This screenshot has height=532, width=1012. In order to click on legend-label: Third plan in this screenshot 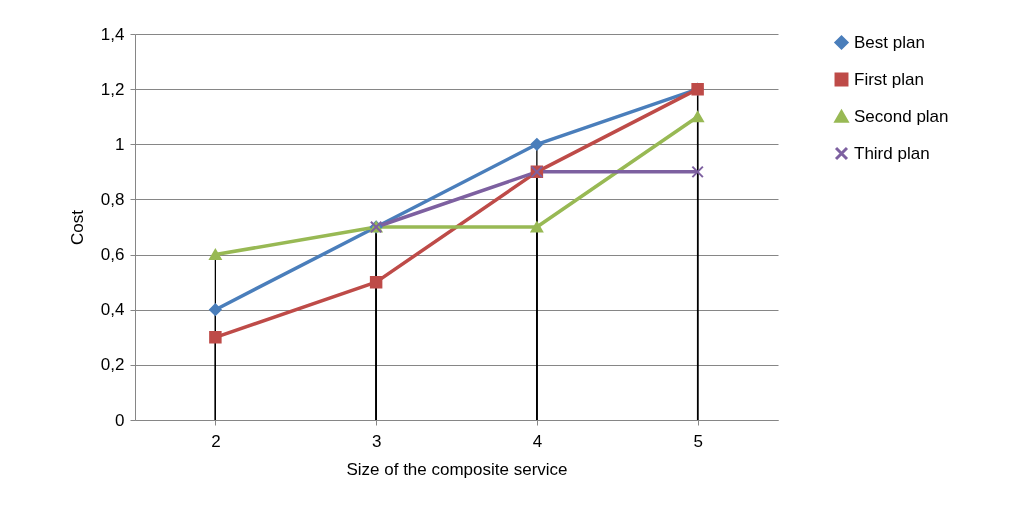, I will do `click(892, 153)`.